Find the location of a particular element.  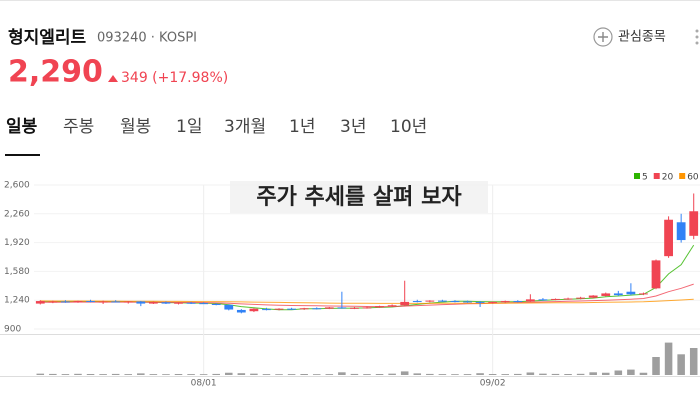

watch-button: 관심종목 is located at coordinates (629, 37).